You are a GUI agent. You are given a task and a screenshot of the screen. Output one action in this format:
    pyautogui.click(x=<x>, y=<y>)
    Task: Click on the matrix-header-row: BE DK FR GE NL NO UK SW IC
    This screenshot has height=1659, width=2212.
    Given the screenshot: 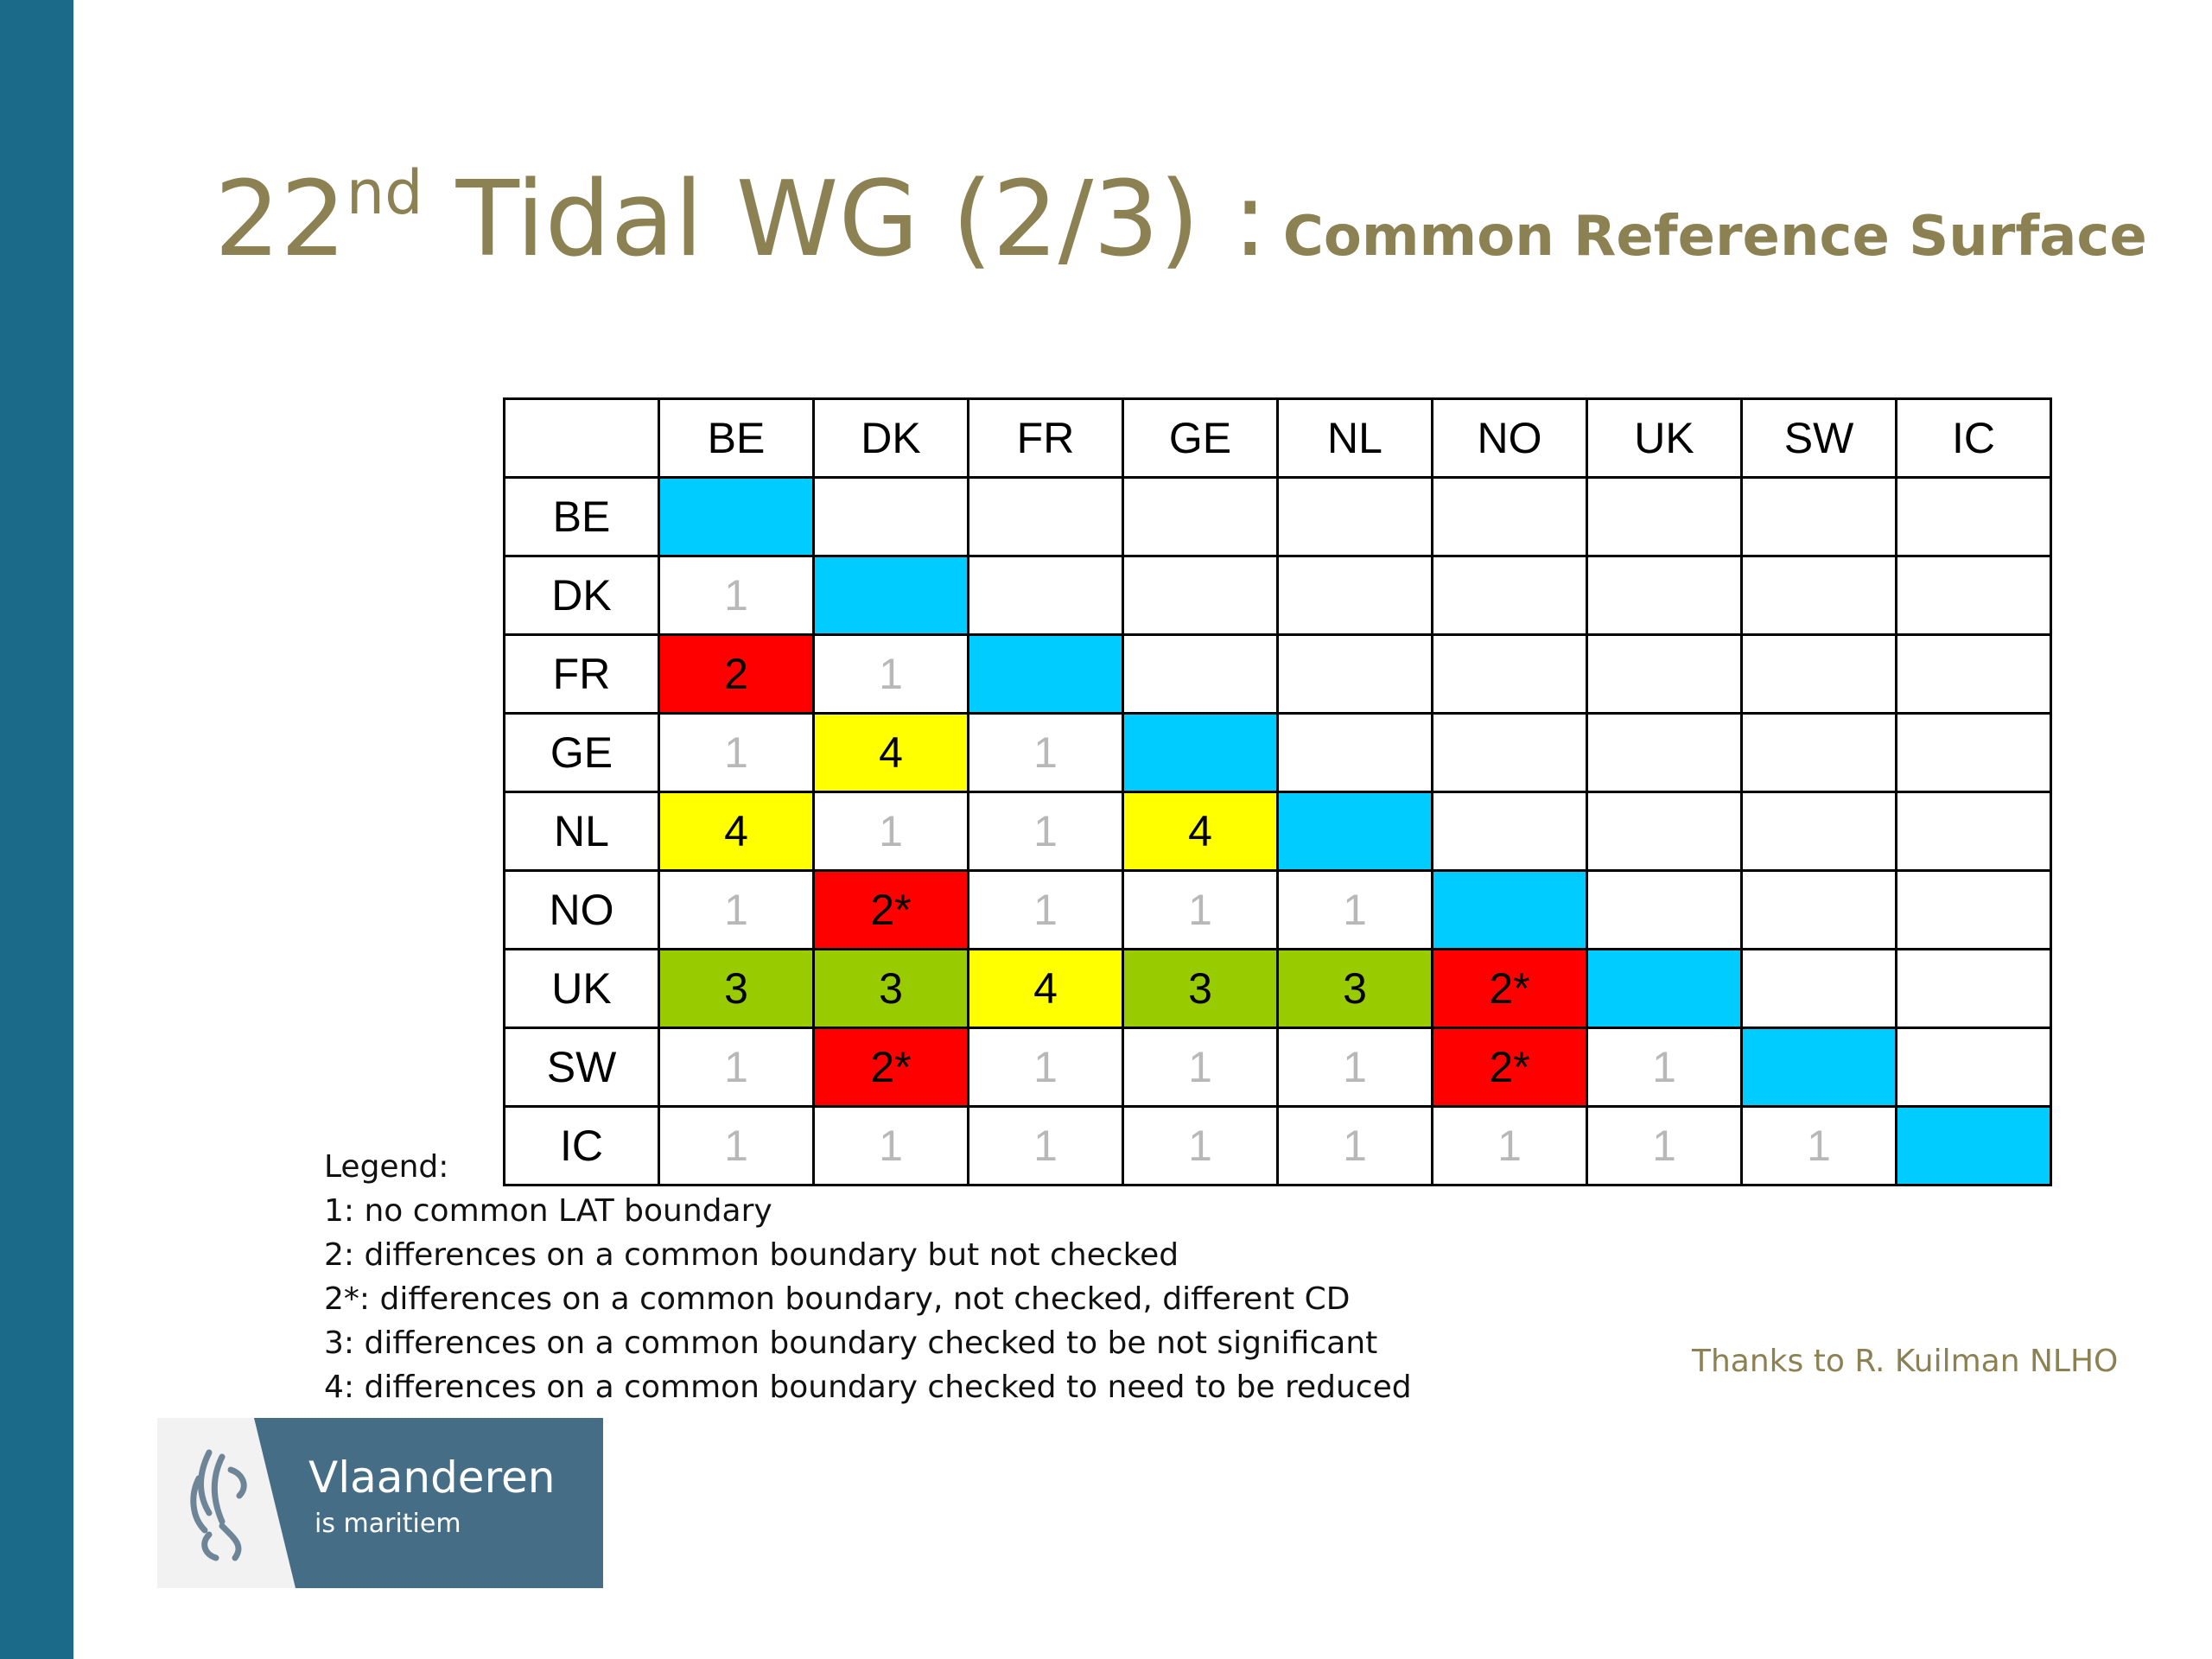 What is the action you would take?
    pyautogui.click(x=1277, y=438)
    